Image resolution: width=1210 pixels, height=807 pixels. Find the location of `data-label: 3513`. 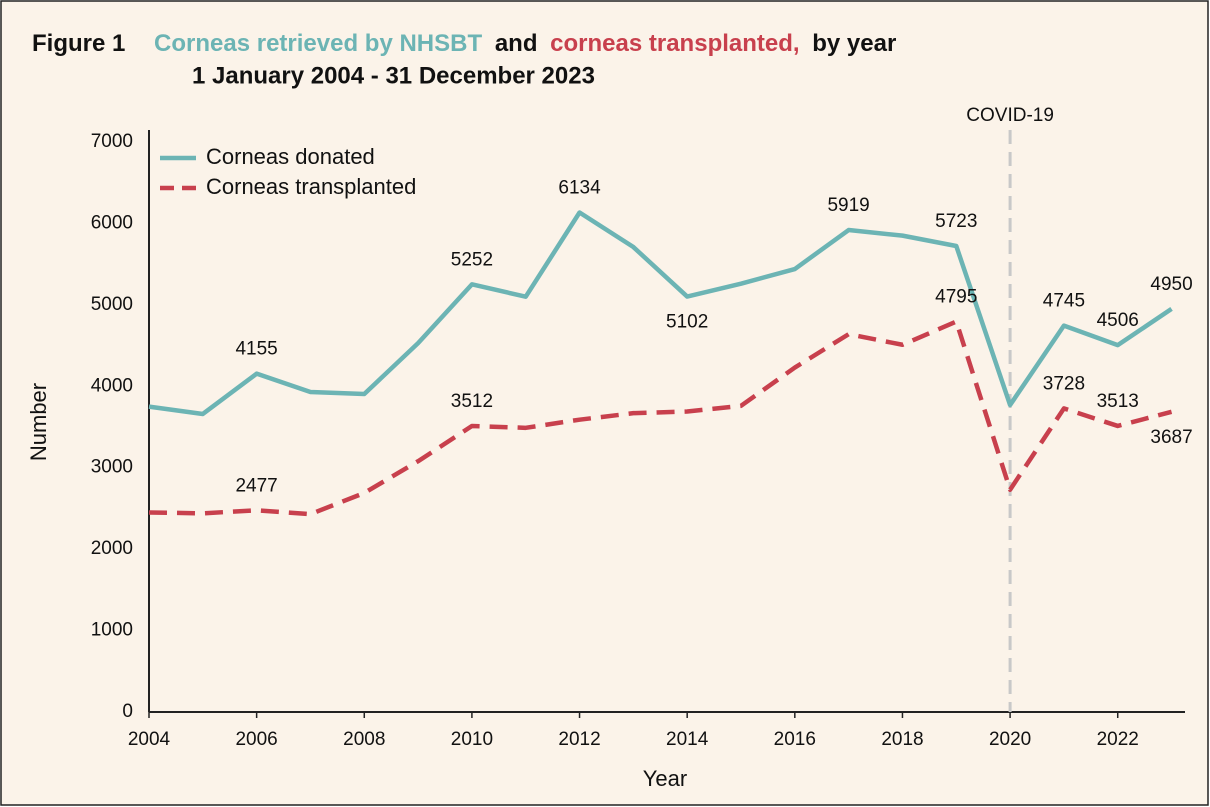

data-label: 3513 is located at coordinates (1118, 401).